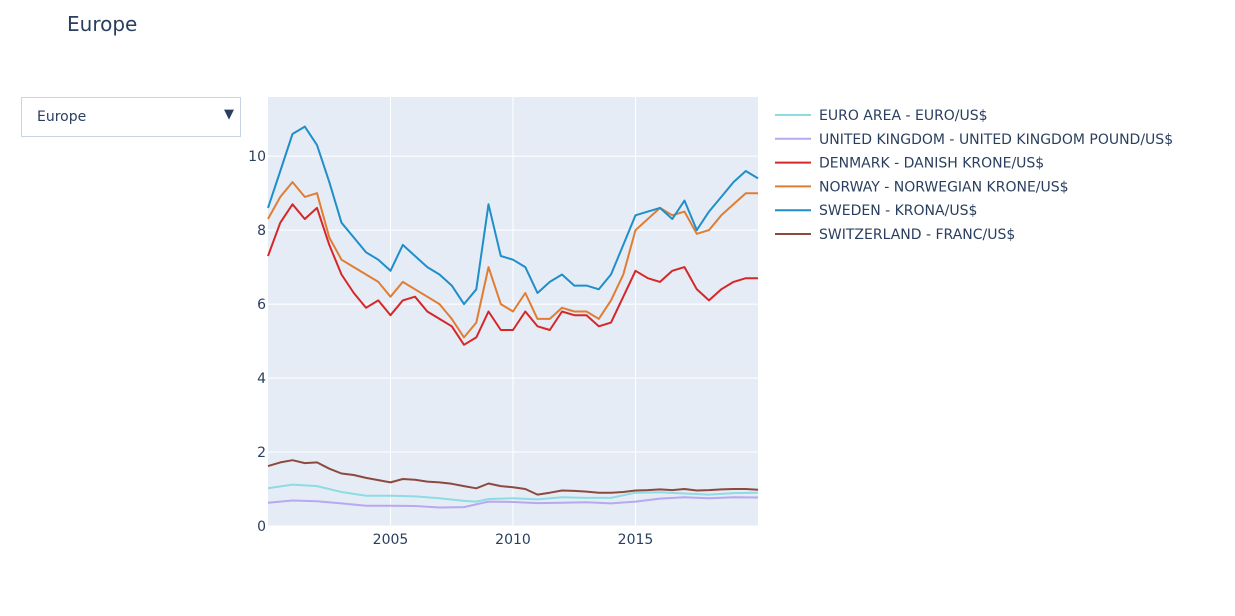 The height and width of the screenshot is (616, 1235). What do you see at coordinates (62, 117) in the screenshot?
I see `dropdown-selected-label: Europe` at bounding box center [62, 117].